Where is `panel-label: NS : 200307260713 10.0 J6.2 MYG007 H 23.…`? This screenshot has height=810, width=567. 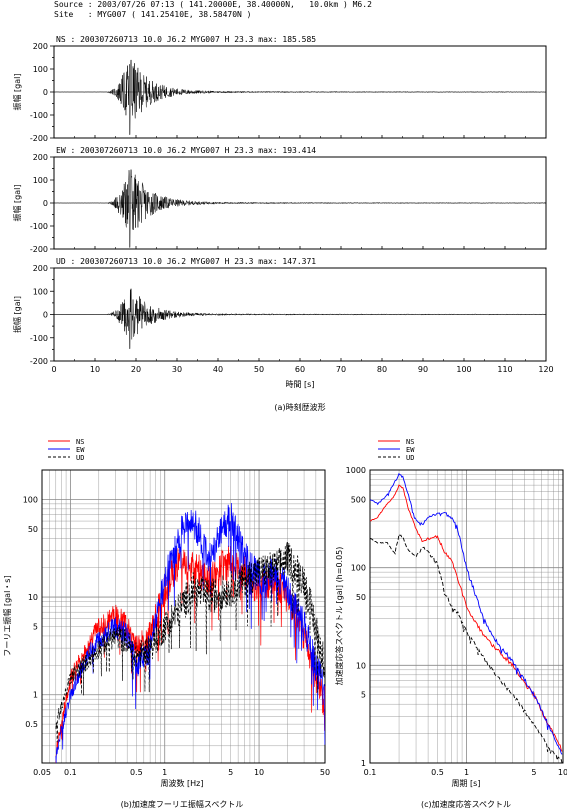 panel-label: NS : 200307260713 10.0 J6.2 MYG007 H 23.… is located at coordinates (186, 39).